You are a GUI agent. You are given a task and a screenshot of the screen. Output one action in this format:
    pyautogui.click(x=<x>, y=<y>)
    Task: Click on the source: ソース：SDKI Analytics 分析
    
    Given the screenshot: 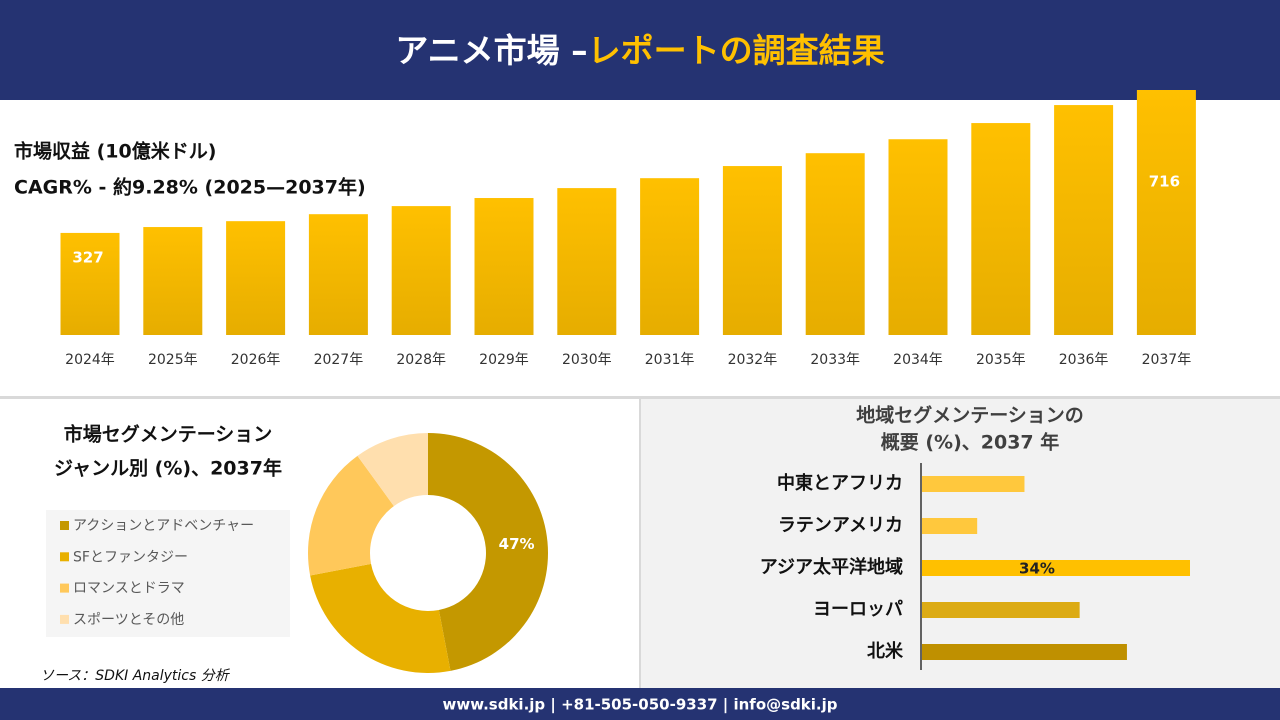 What is the action you would take?
    pyautogui.click(x=135, y=676)
    